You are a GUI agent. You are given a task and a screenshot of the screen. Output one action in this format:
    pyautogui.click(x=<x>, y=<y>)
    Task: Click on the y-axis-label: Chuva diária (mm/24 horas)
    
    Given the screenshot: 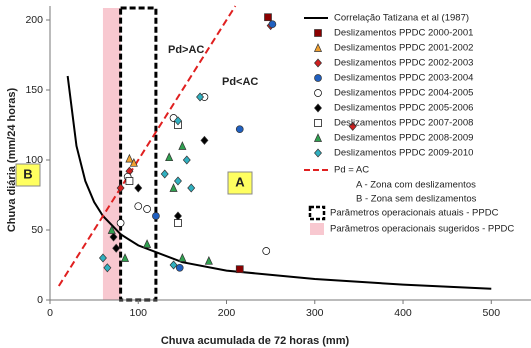 What is the action you would take?
    pyautogui.click(x=12, y=160)
    